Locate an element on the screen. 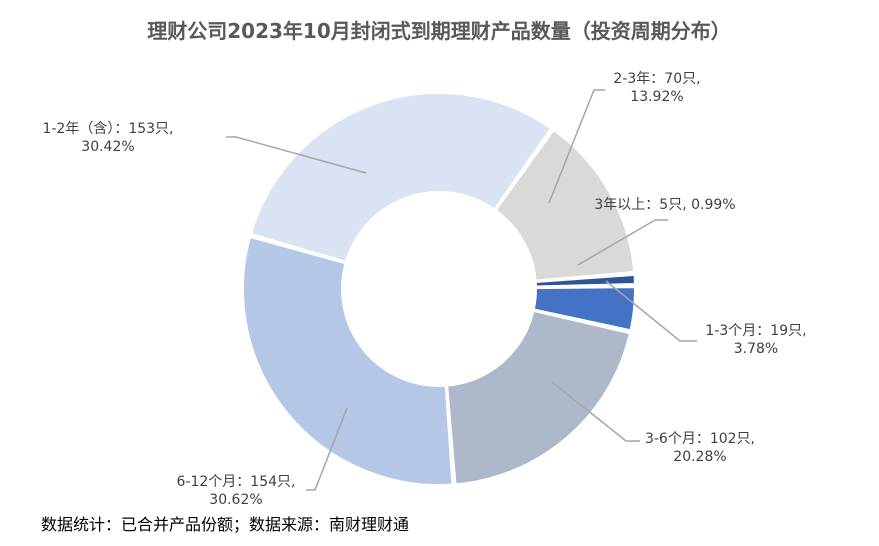  chart-footnote: 数据统计：已合并产品份额；数据来源：南财理财通 is located at coordinates (225, 524).